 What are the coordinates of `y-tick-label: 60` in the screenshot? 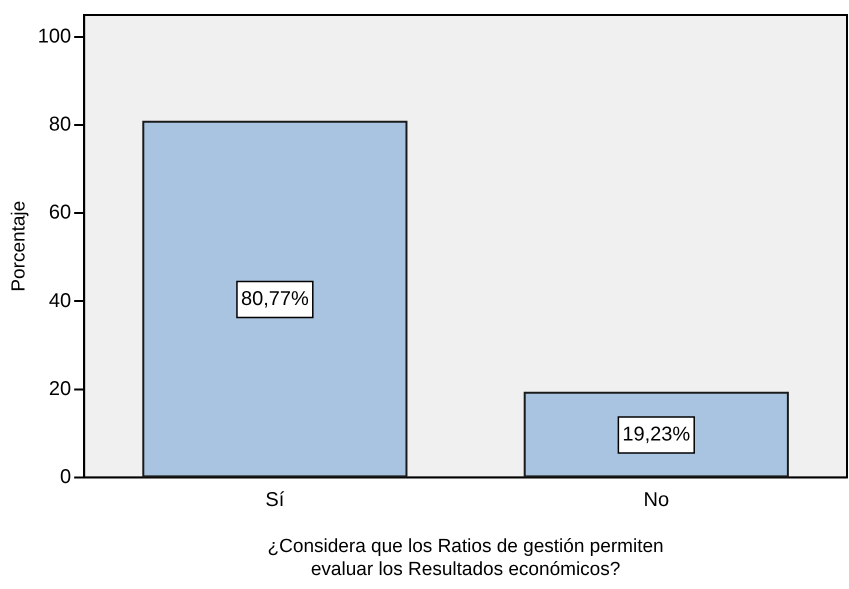 It's located at (60, 213).